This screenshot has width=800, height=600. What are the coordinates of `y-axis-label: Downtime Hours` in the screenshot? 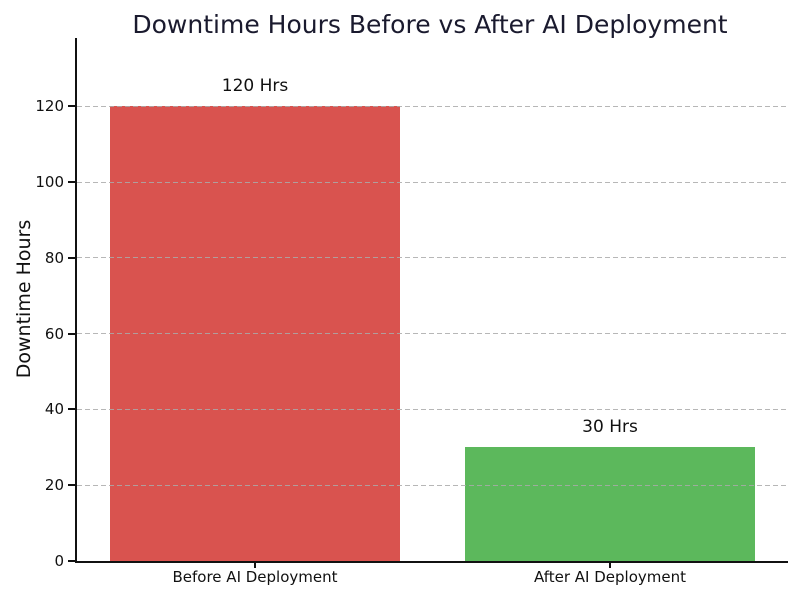 It's located at (24, 299).